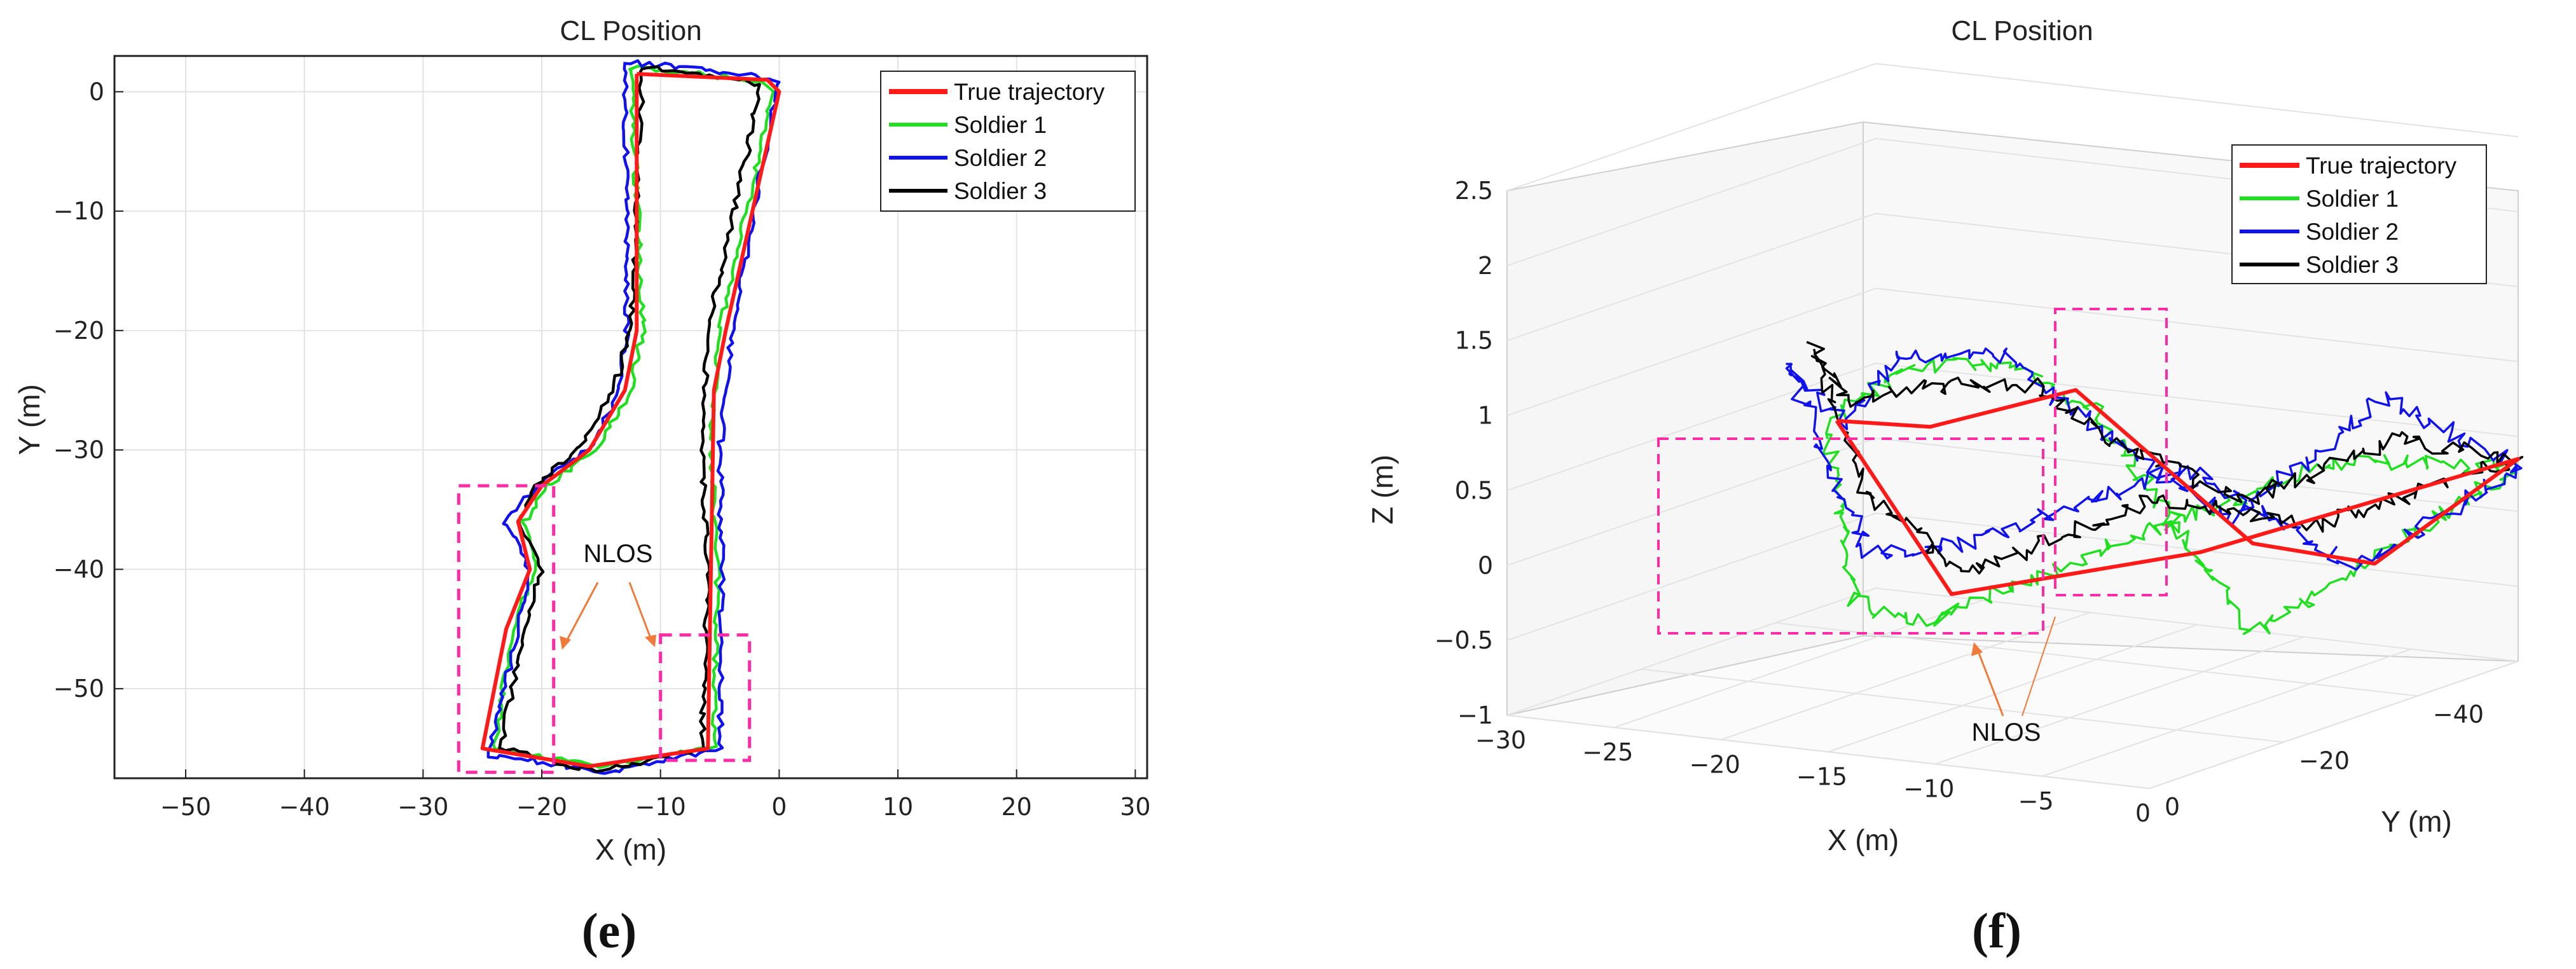 The width and height of the screenshot is (2576, 969). Describe the element at coordinates (541, 807) in the screenshot. I see `chart-e-xtick-label: −20` at that location.